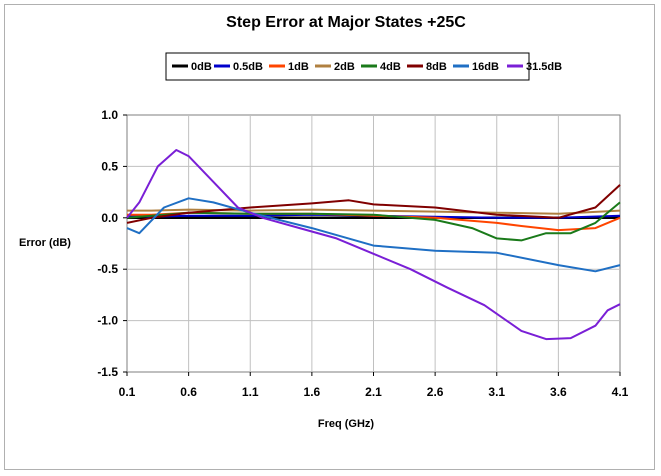 The width and height of the screenshot is (661, 476). What do you see at coordinates (250, 392) in the screenshot?
I see `x-tick-label: 1.1` at bounding box center [250, 392].